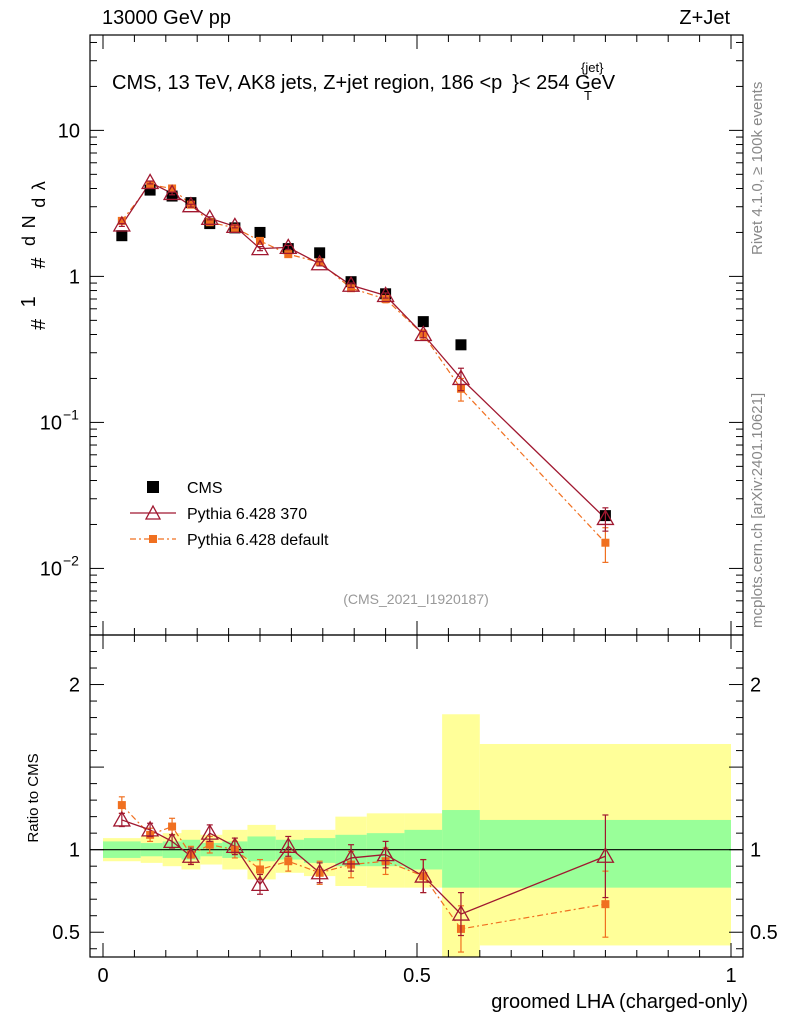  Describe the element at coordinates (757, 168) in the screenshot. I see `rivet-version-label: Rivet 4.1.0, ≥ 100k events` at that location.